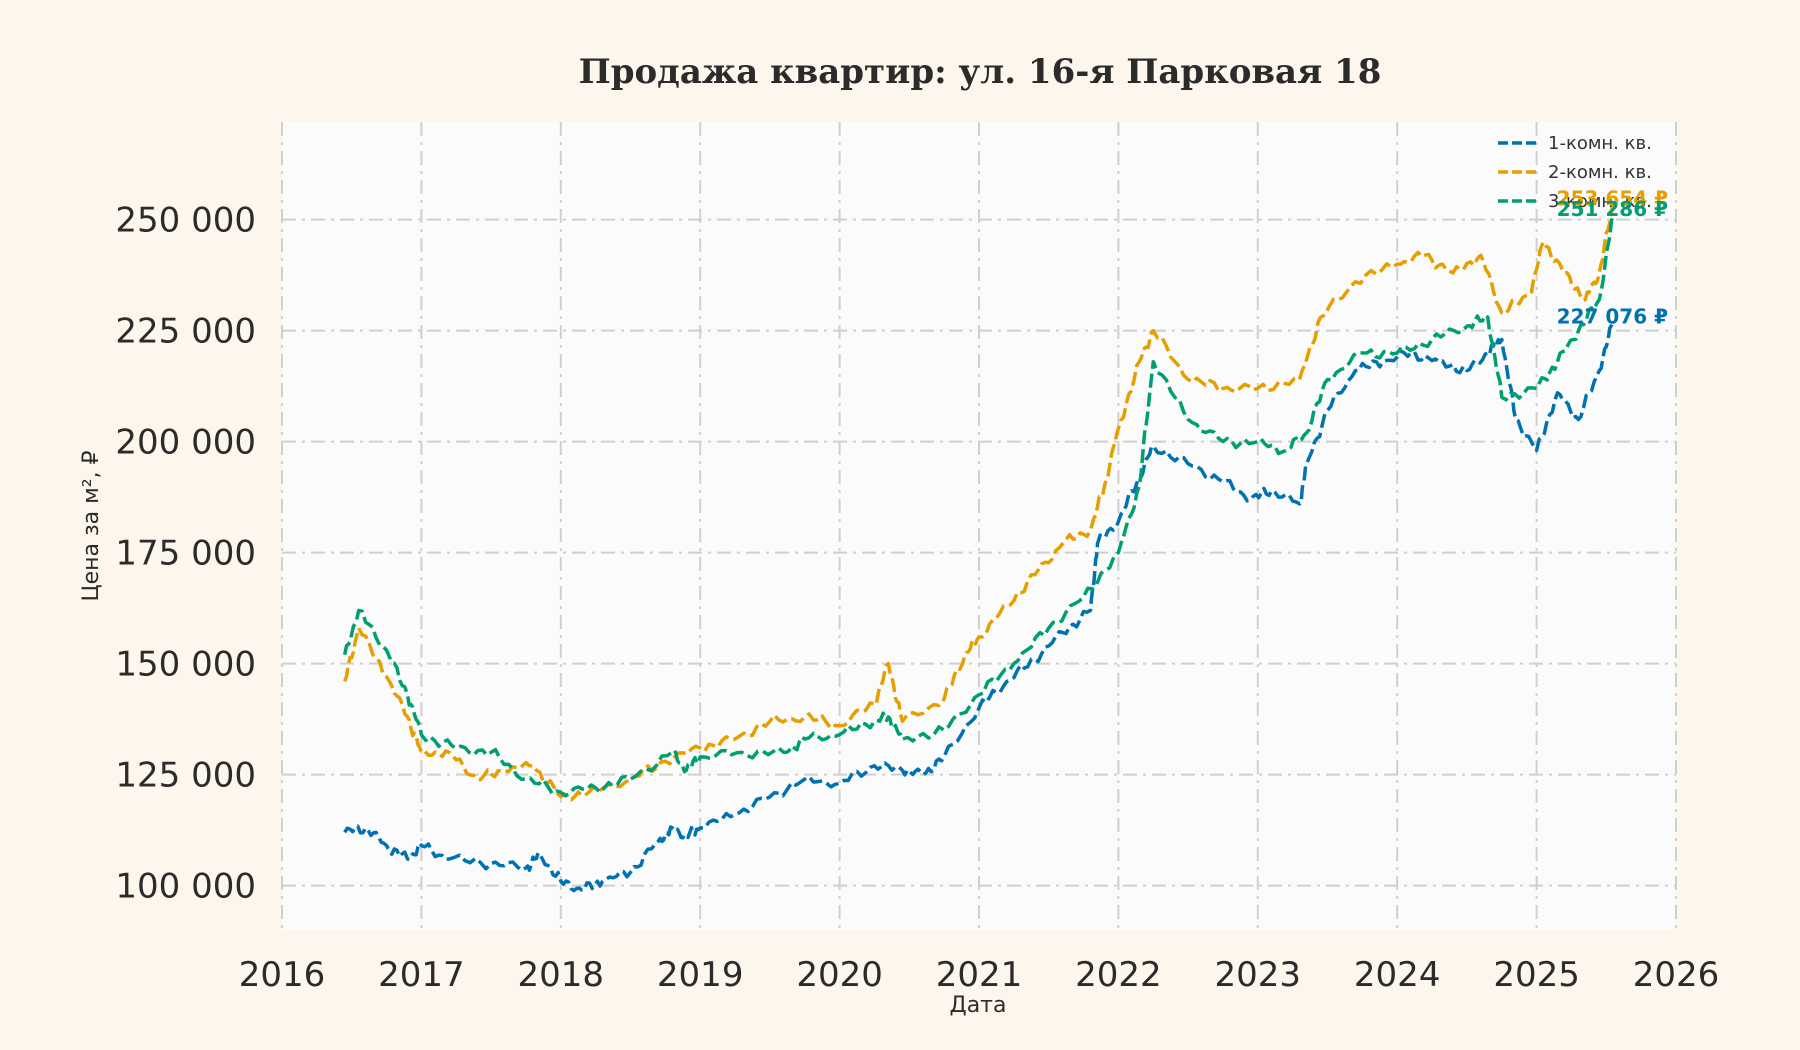 The image size is (1800, 1050). I want to click on end-value-label: 227 076 ₽, so click(1612, 316).